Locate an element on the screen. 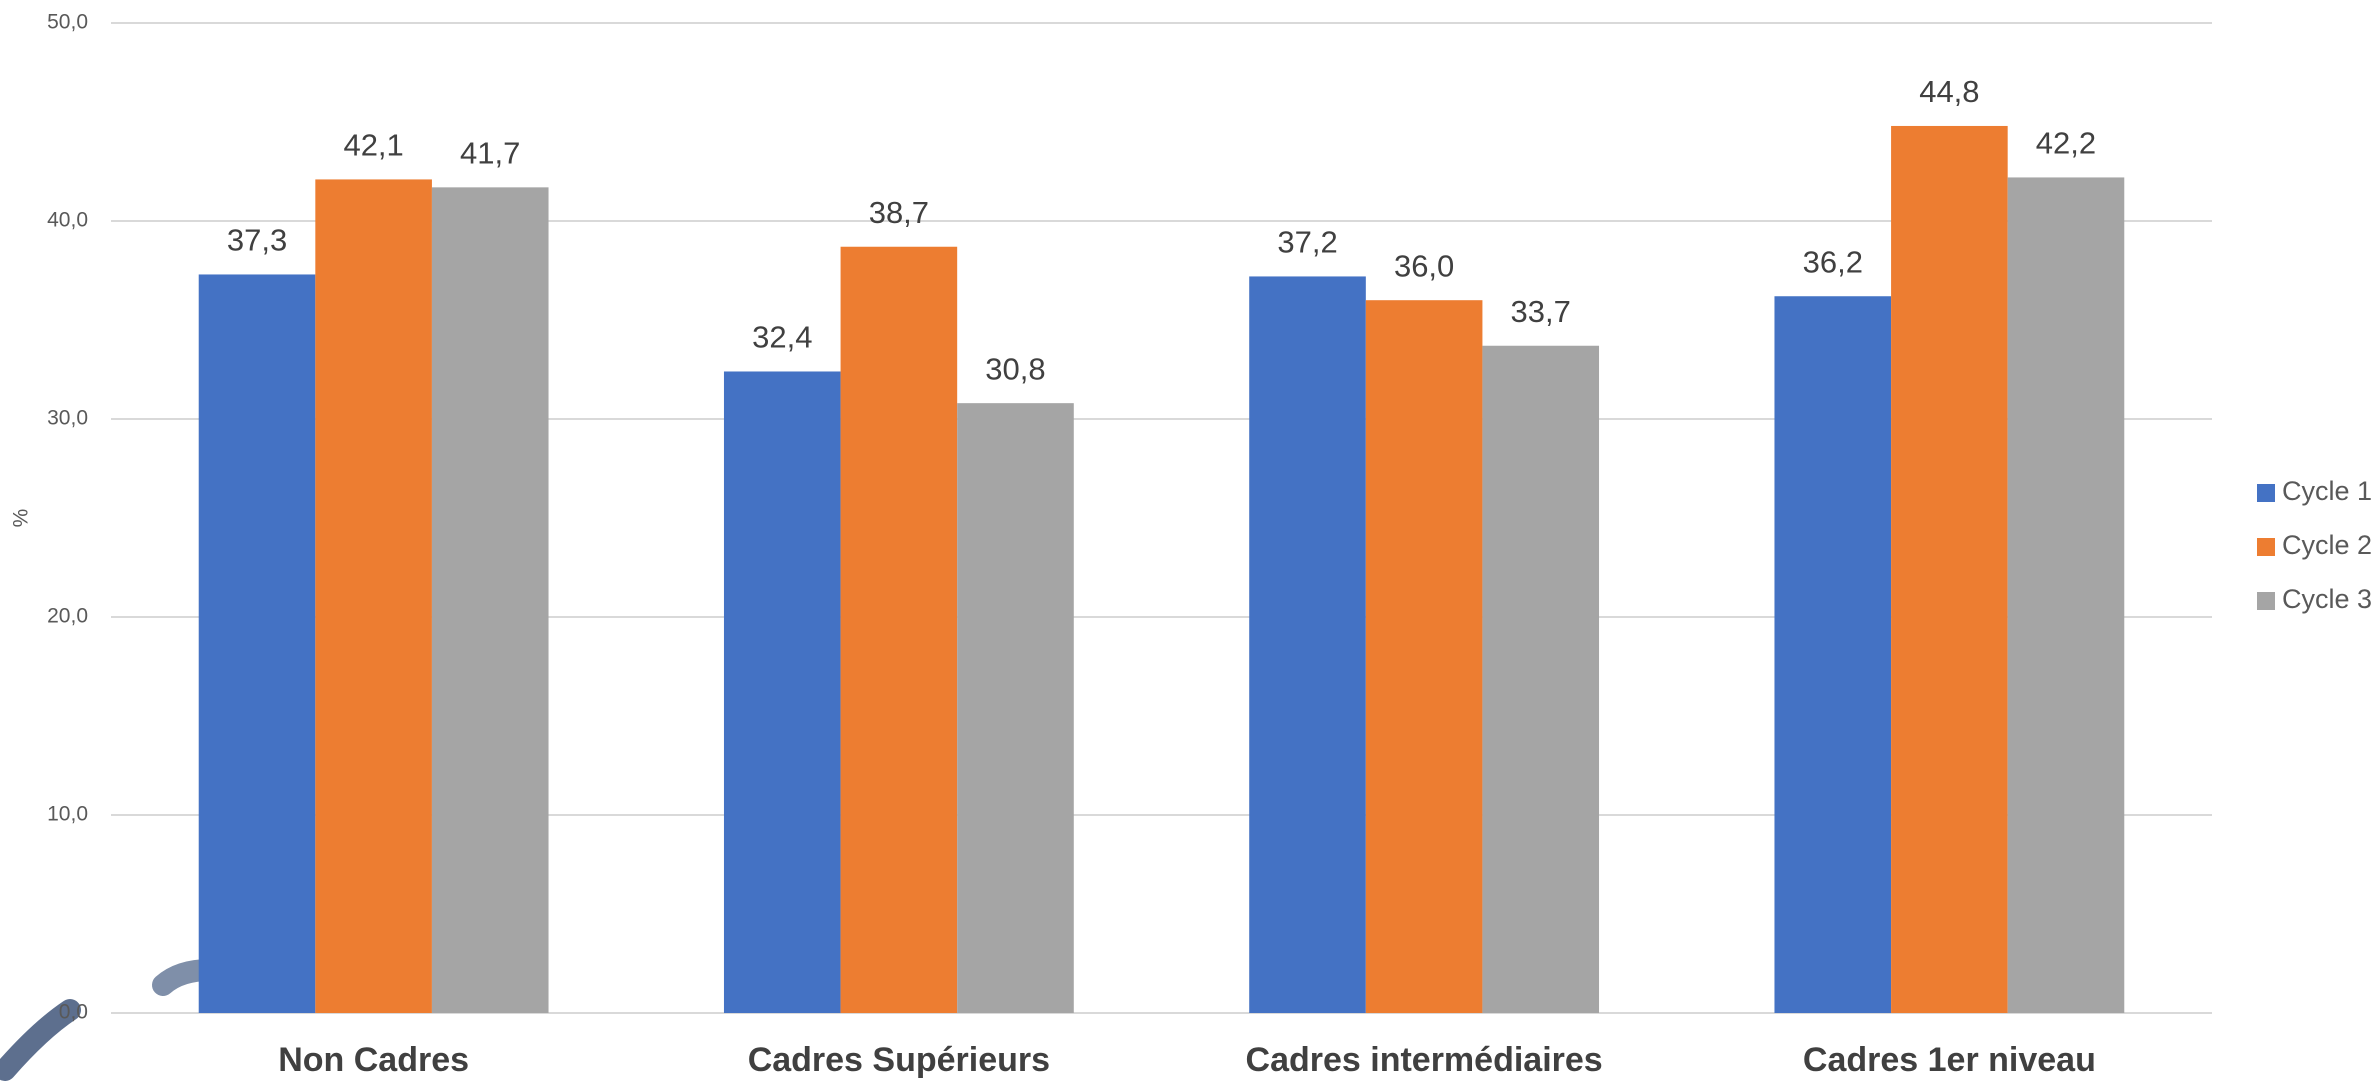 The image size is (2379, 1081). y-tick-label: 20,0 is located at coordinates (67, 616).